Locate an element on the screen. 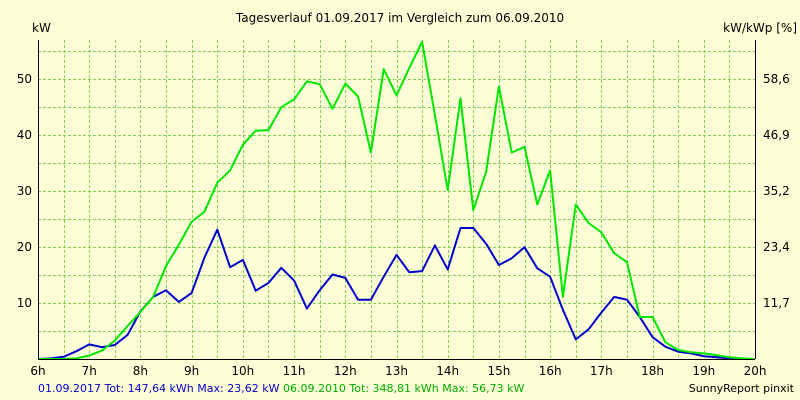 The image size is (800, 400). y-tick-label: 30 is located at coordinates (24, 191).